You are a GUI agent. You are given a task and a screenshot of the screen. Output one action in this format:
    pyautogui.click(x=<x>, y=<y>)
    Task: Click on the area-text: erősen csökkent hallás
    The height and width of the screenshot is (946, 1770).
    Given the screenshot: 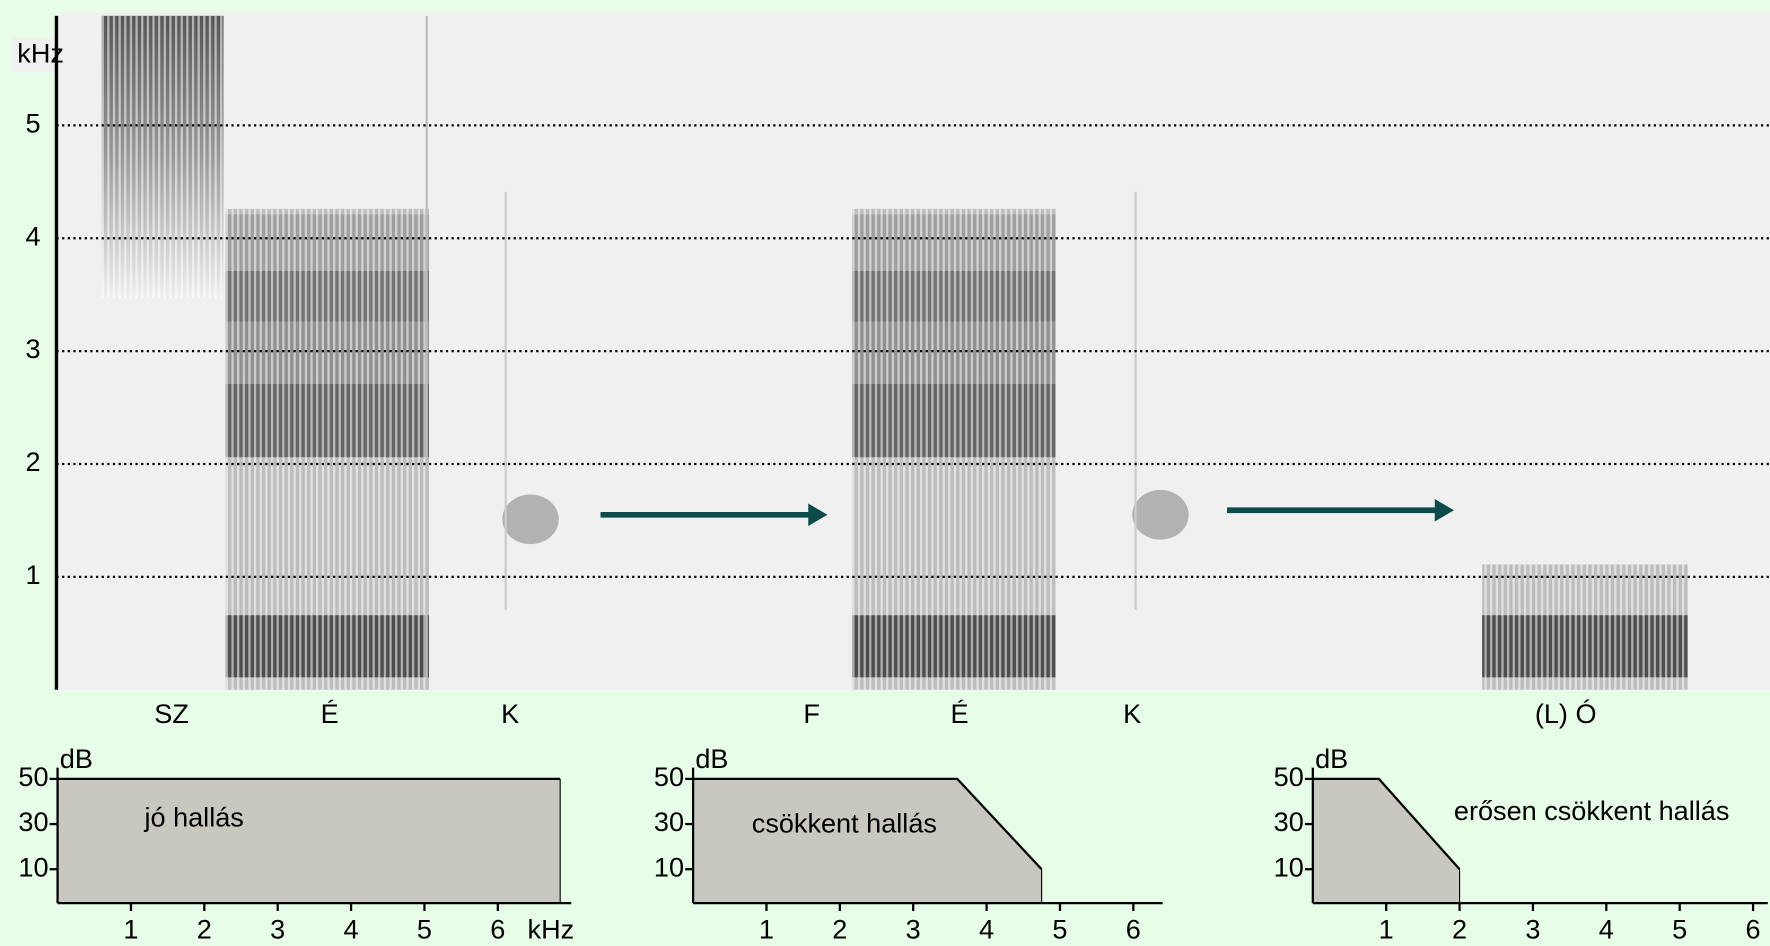 What is the action you would take?
    pyautogui.click(x=1591, y=810)
    